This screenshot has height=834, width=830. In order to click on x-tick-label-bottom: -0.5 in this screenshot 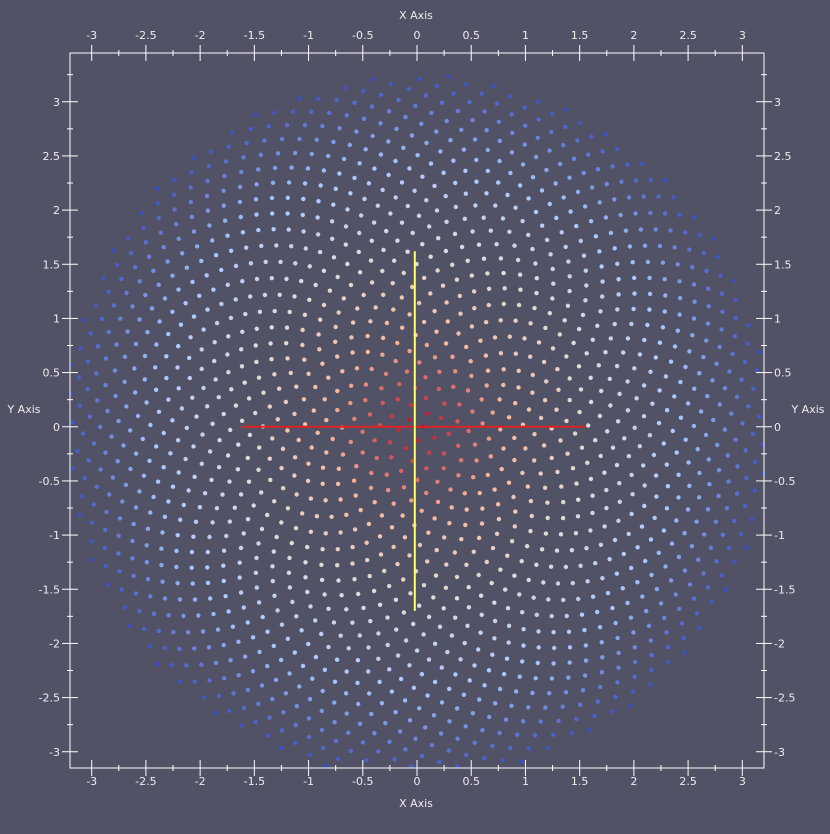, I will do `click(362, 781)`.